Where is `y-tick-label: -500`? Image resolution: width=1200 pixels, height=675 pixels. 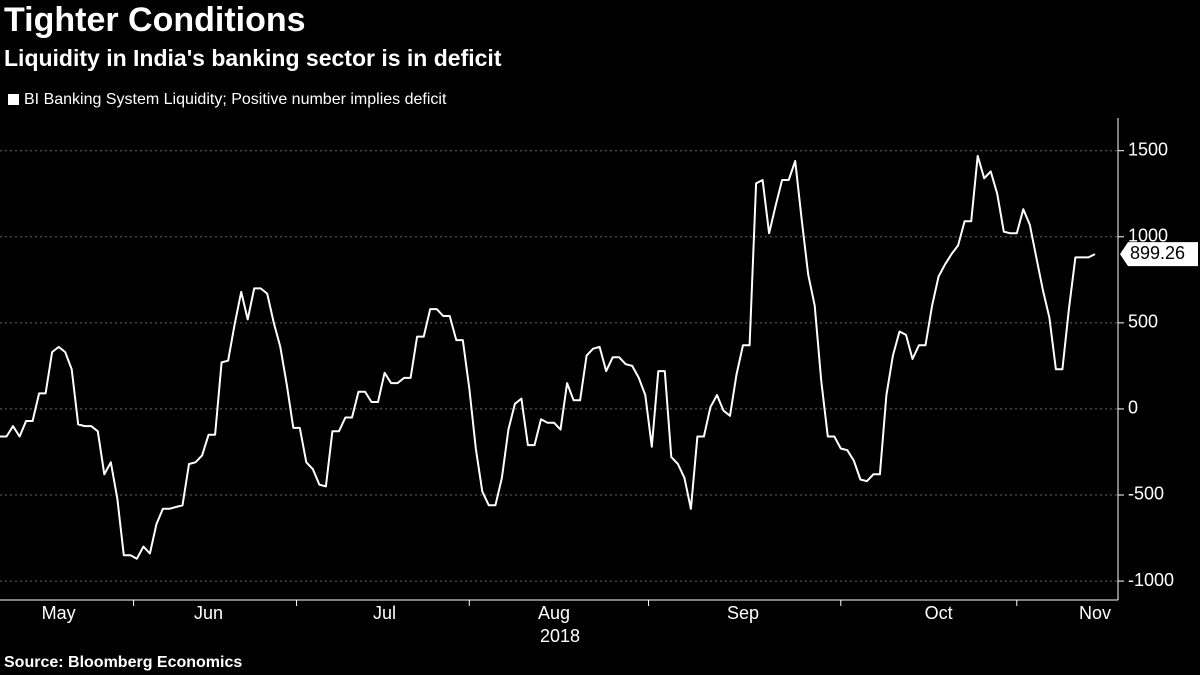 y-tick-label: -500 is located at coordinates (1146, 494).